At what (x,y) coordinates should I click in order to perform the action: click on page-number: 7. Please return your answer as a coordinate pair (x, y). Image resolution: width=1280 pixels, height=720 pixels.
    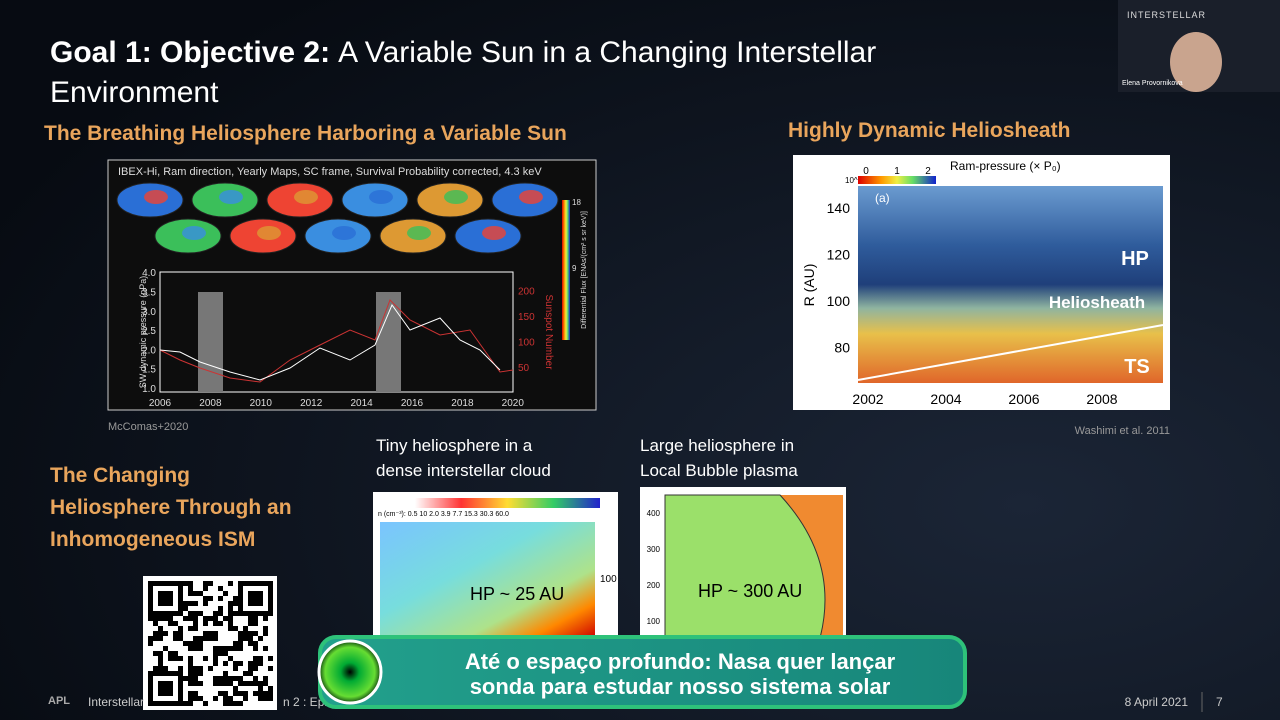
    Looking at the image, I should click on (1219, 702).